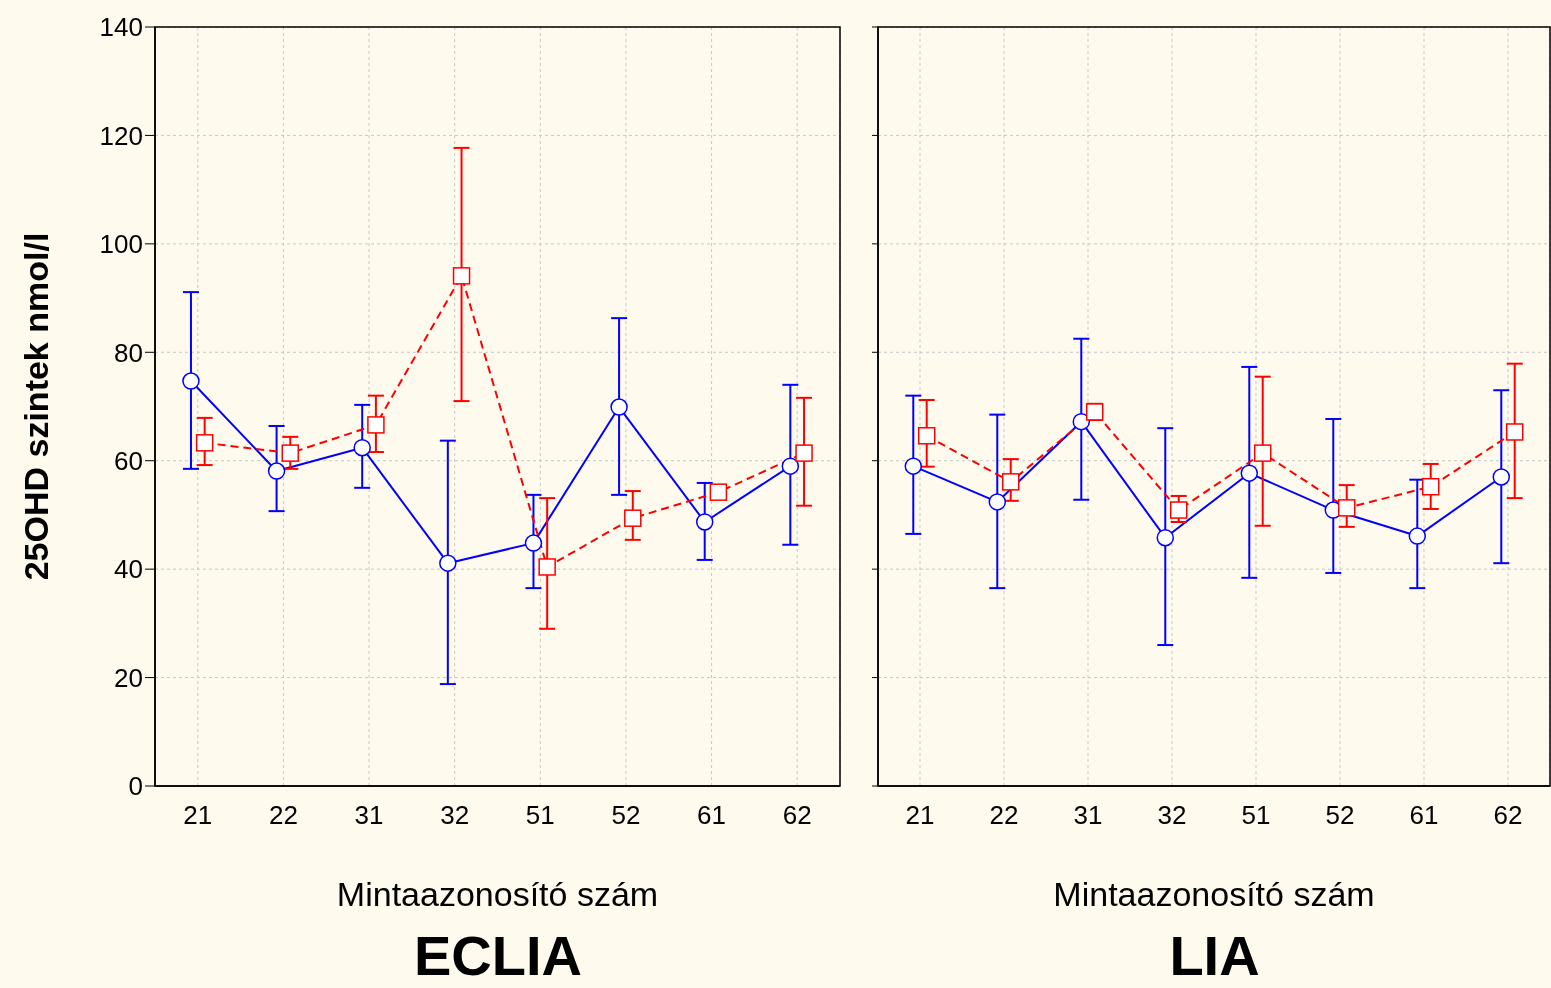 The image size is (1551, 988). I want to click on y-tick-label: 140, so click(121, 27).